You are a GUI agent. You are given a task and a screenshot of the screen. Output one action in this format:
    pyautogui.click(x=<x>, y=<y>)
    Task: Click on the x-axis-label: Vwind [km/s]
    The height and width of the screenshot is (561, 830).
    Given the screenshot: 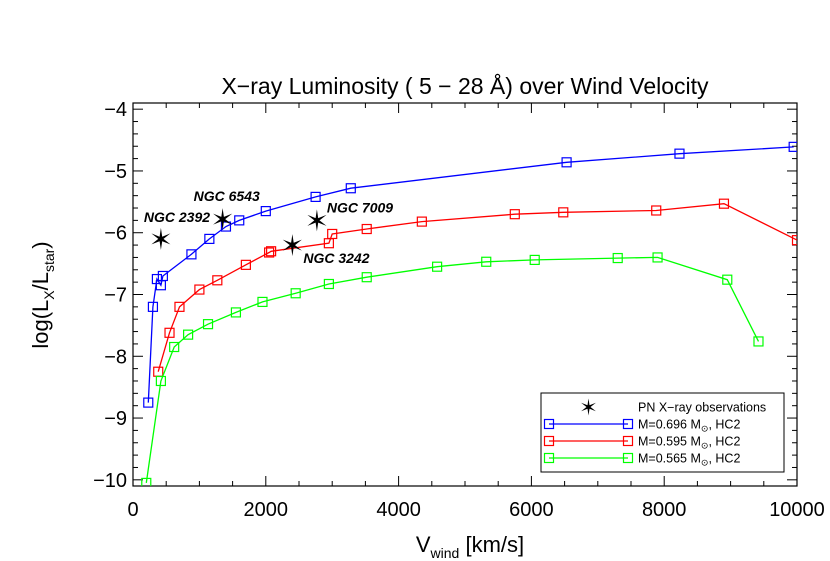 What is the action you would take?
    pyautogui.click(x=470, y=546)
    